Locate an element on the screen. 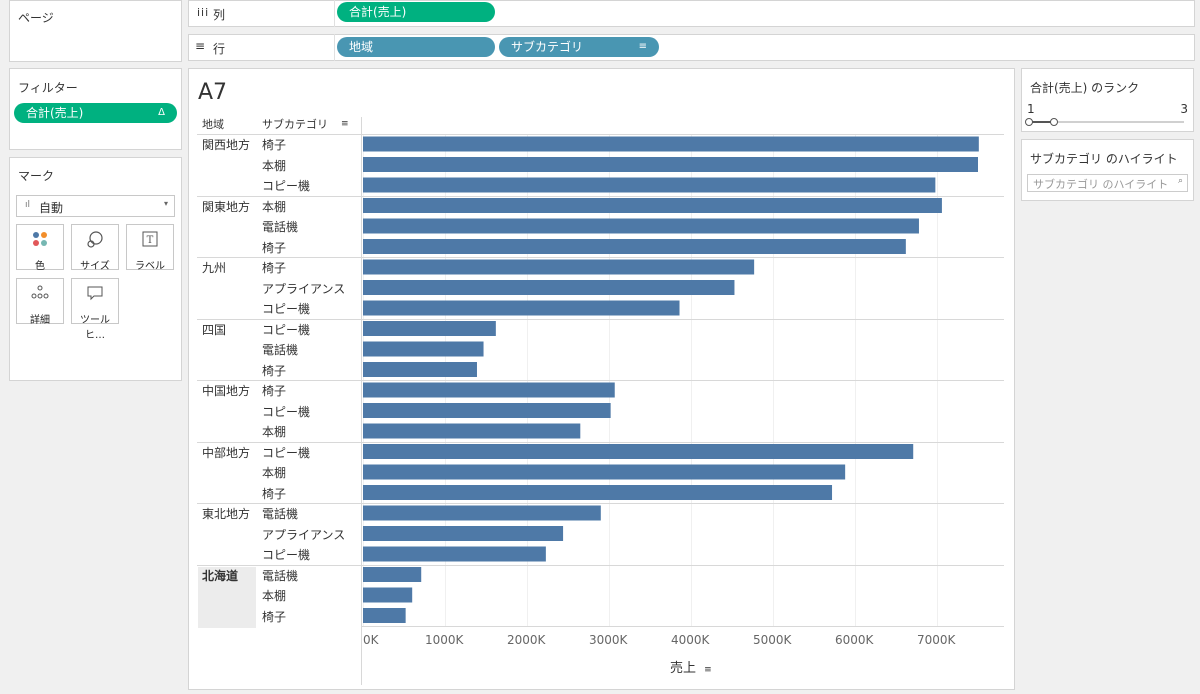 The width and height of the screenshot is (1200, 694). rank-slider-handle-max is located at coordinates (1054, 122).